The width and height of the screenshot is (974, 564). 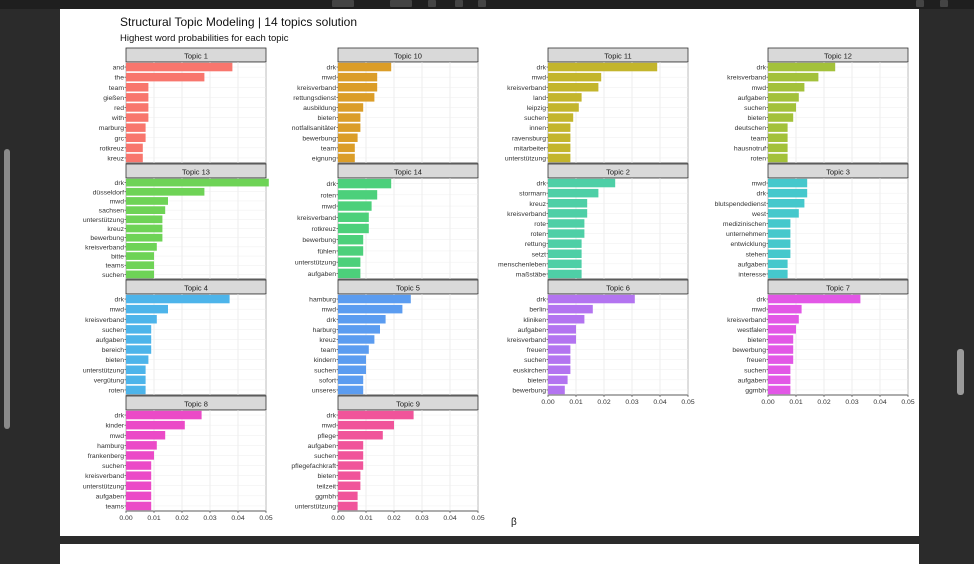 I want to click on topic-8-term-label: frankenberg, so click(x=106, y=456).